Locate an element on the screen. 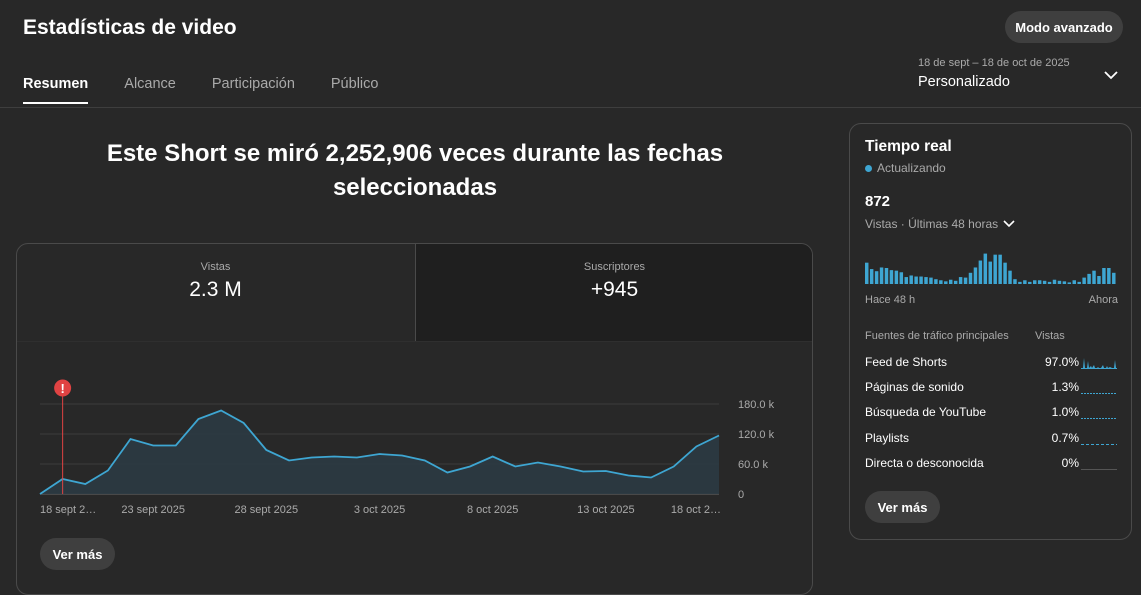  traffic-source-name: Búsqueda de YouTube is located at coordinates (926, 412).